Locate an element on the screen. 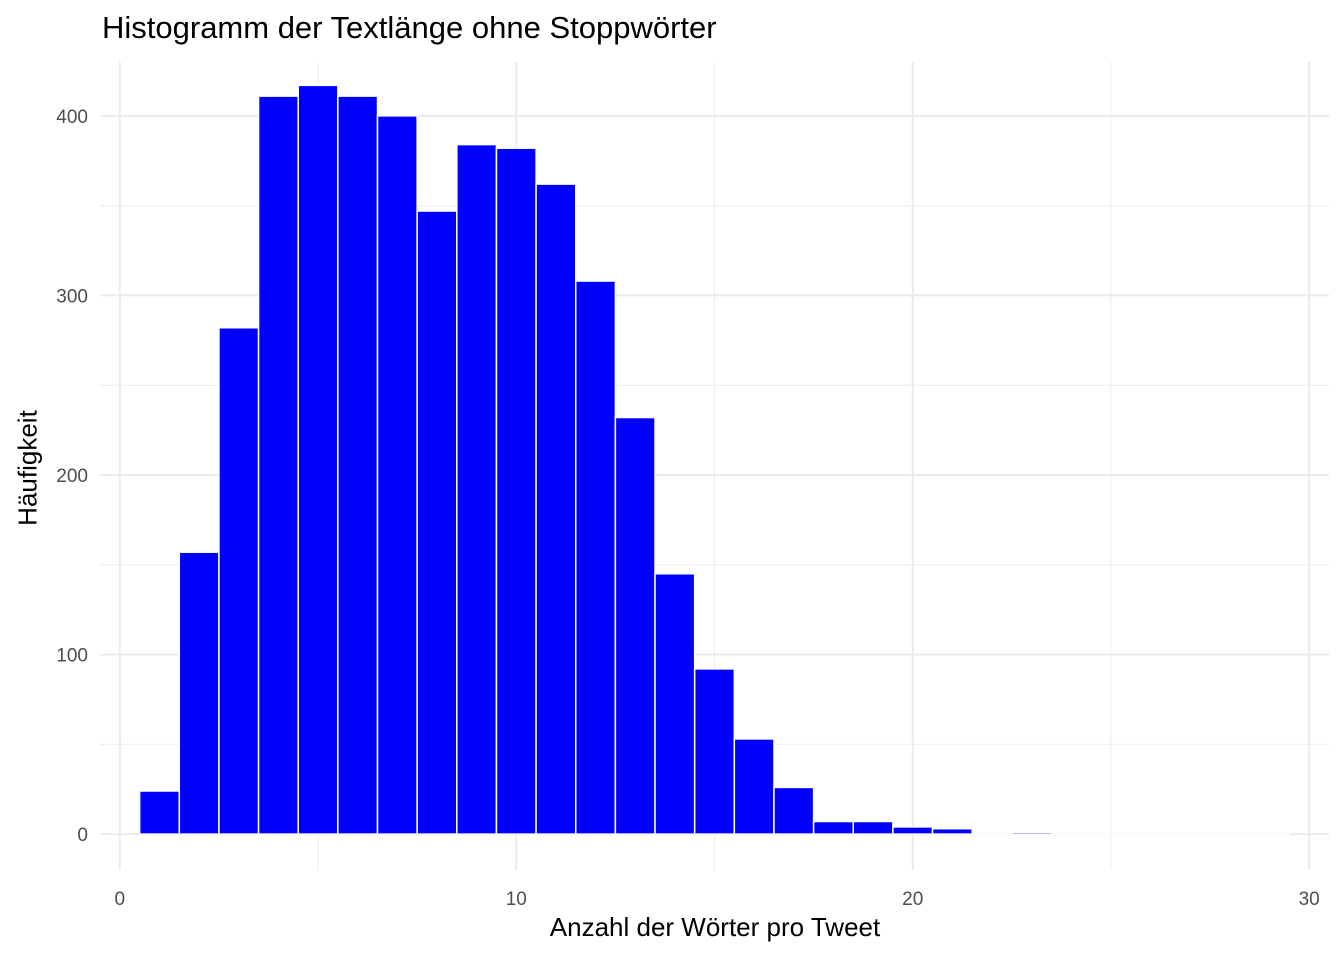  y-axis-ticks: 0 100 200 300 400 is located at coordinates (72, 476).